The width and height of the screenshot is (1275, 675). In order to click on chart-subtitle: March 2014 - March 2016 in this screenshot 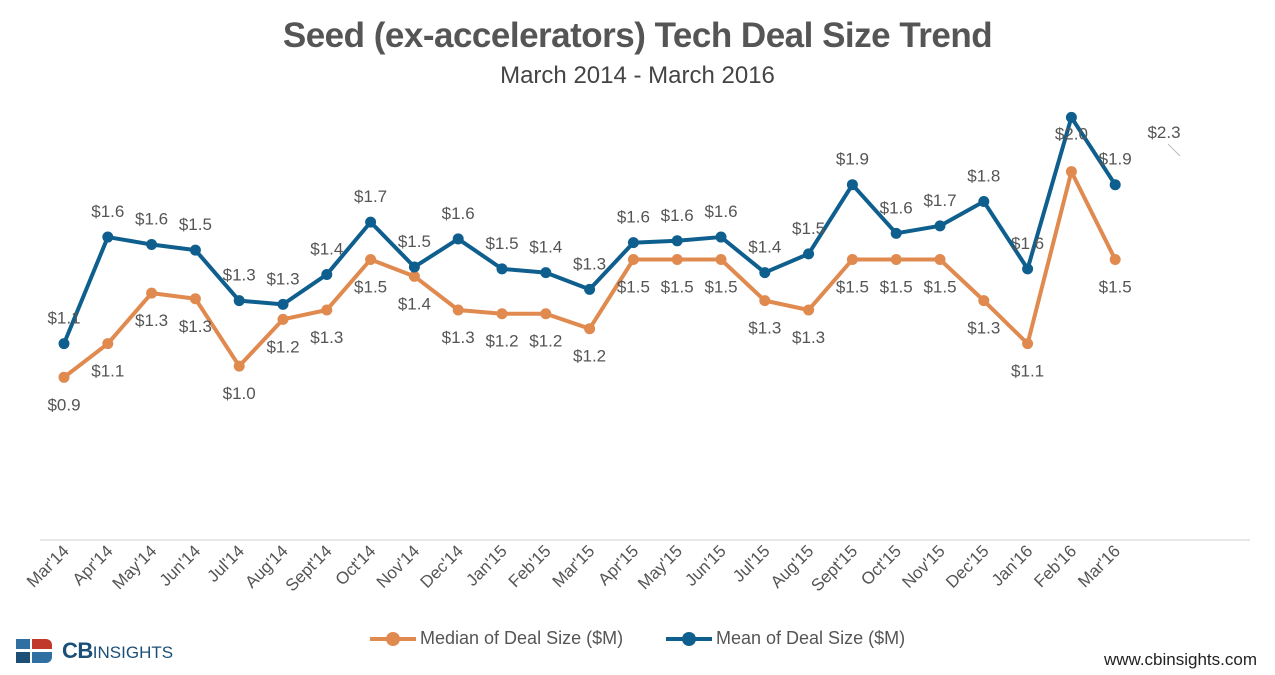, I will do `click(637, 75)`.